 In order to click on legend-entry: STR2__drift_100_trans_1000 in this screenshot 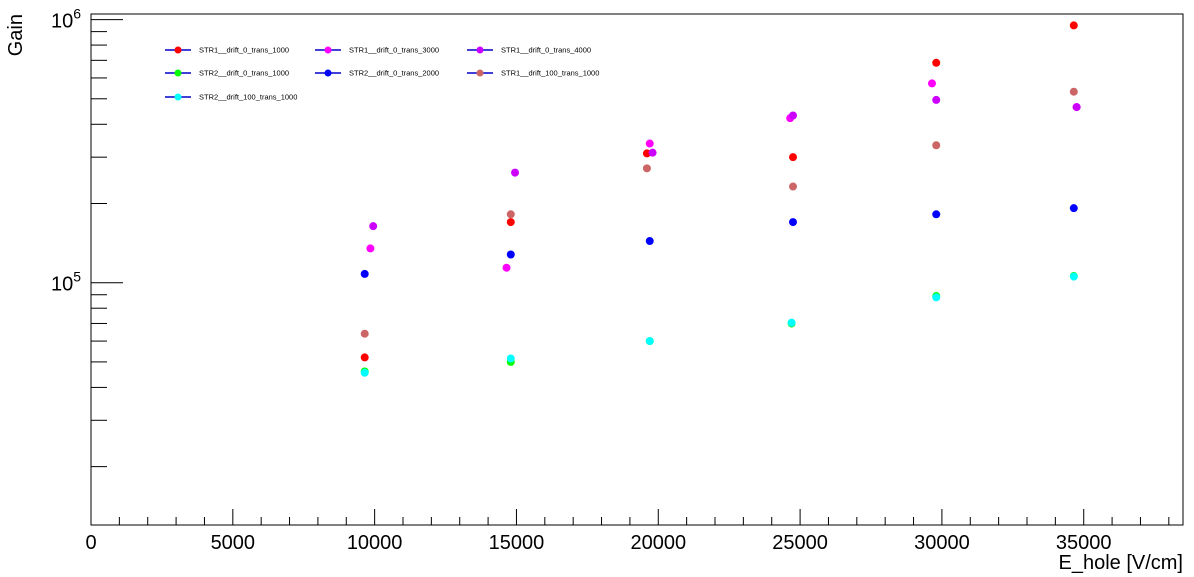, I will do `click(231, 97)`.